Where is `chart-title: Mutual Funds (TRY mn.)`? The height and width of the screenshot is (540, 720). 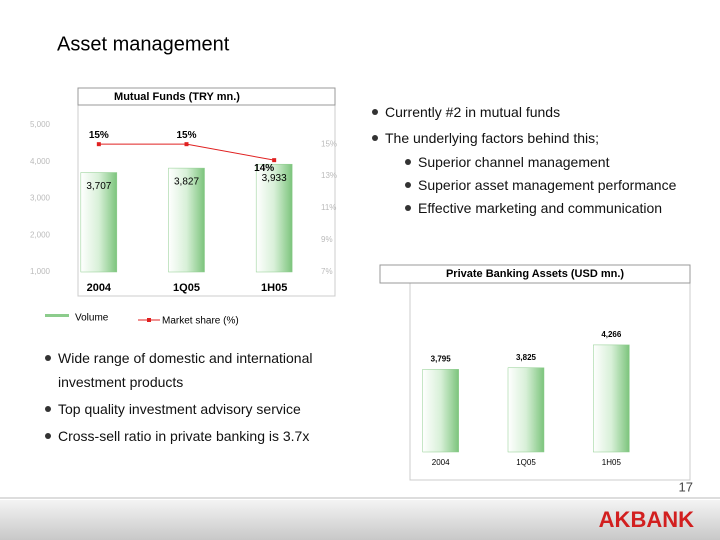
chart-title: Mutual Funds (TRY mn.) is located at coordinates (177, 97).